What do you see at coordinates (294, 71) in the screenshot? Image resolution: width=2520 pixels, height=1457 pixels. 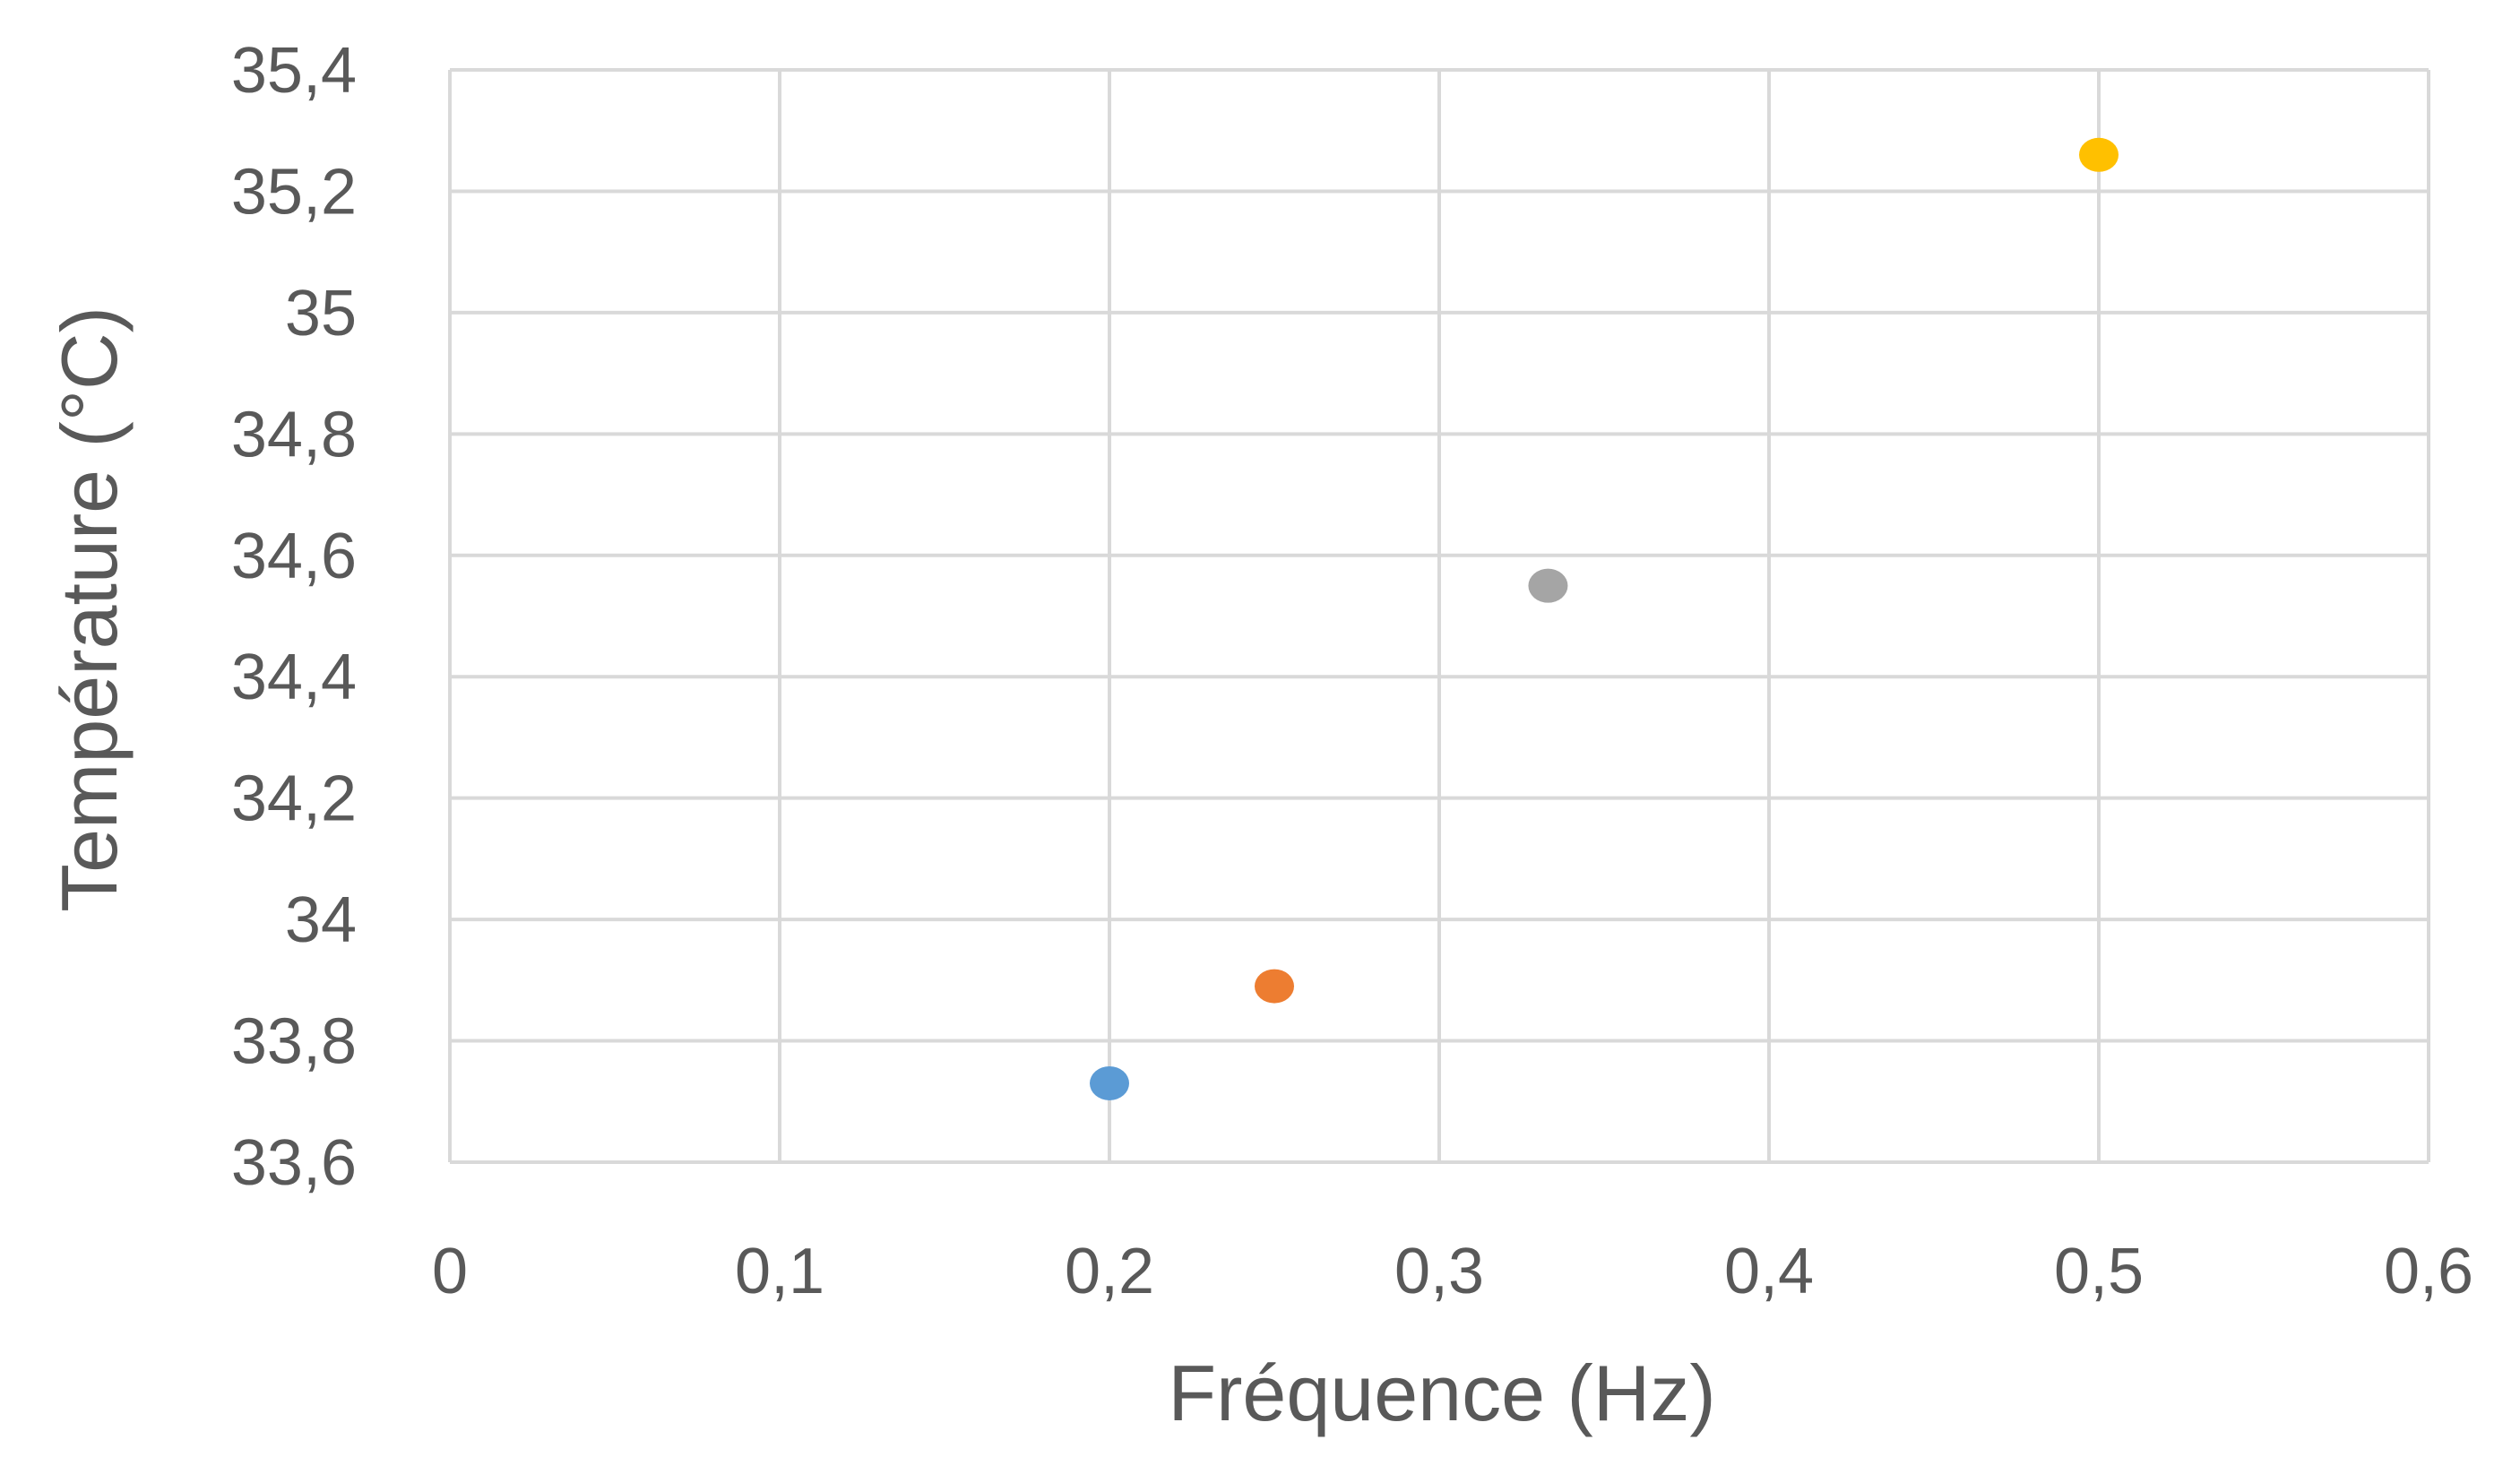 I see `y-tick-label: 35,4` at bounding box center [294, 71].